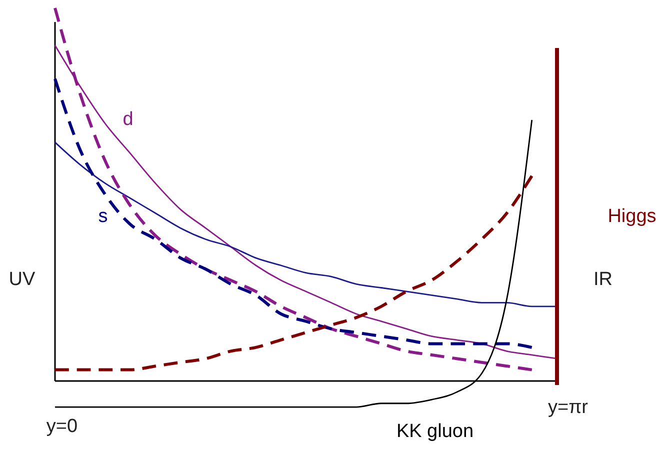  Describe the element at coordinates (128, 119) in the screenshot. I see `series-label: d` at that location.